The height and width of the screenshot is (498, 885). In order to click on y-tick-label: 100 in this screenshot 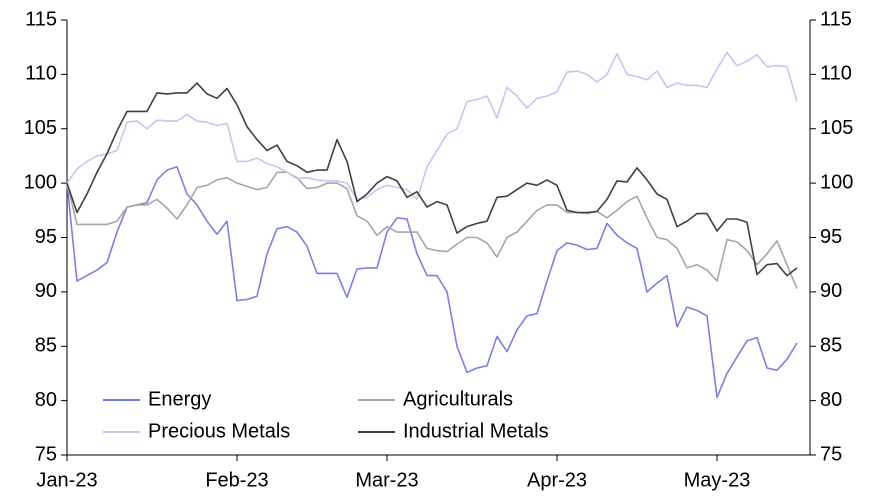, I will do `click(40, 182)`.